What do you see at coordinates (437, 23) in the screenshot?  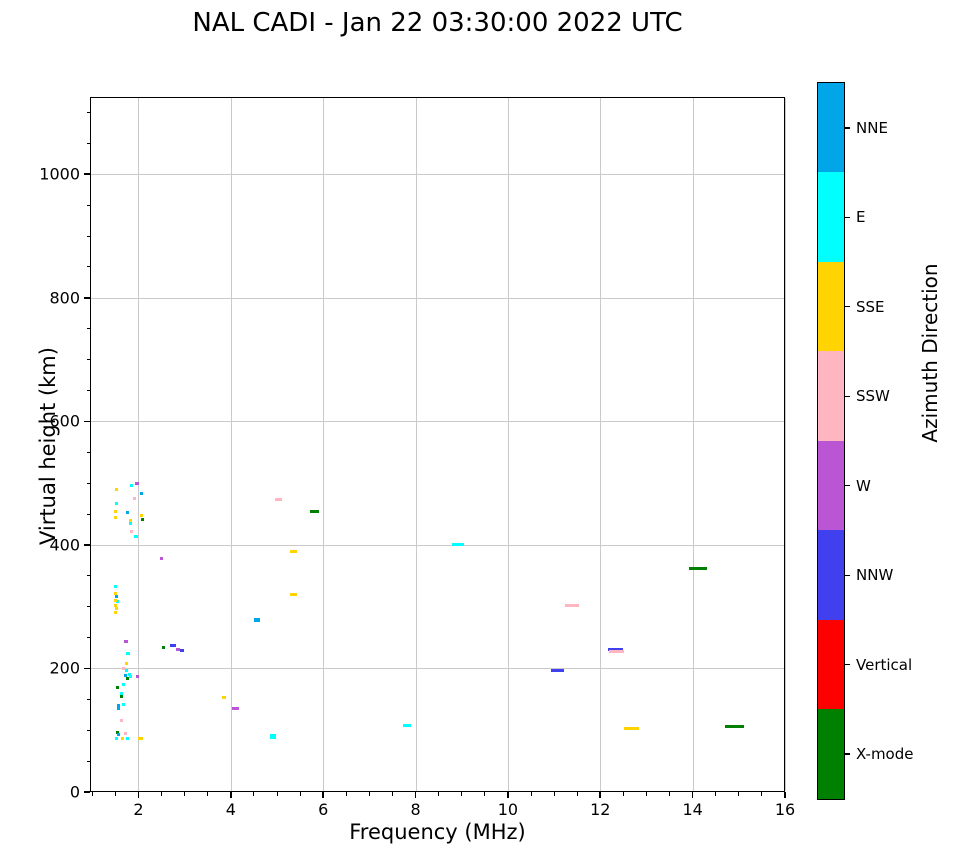 I see `chart-title: NAL CADI - Jan 22 03:30:00 2022 UTC` at bounding box center [437, 23].